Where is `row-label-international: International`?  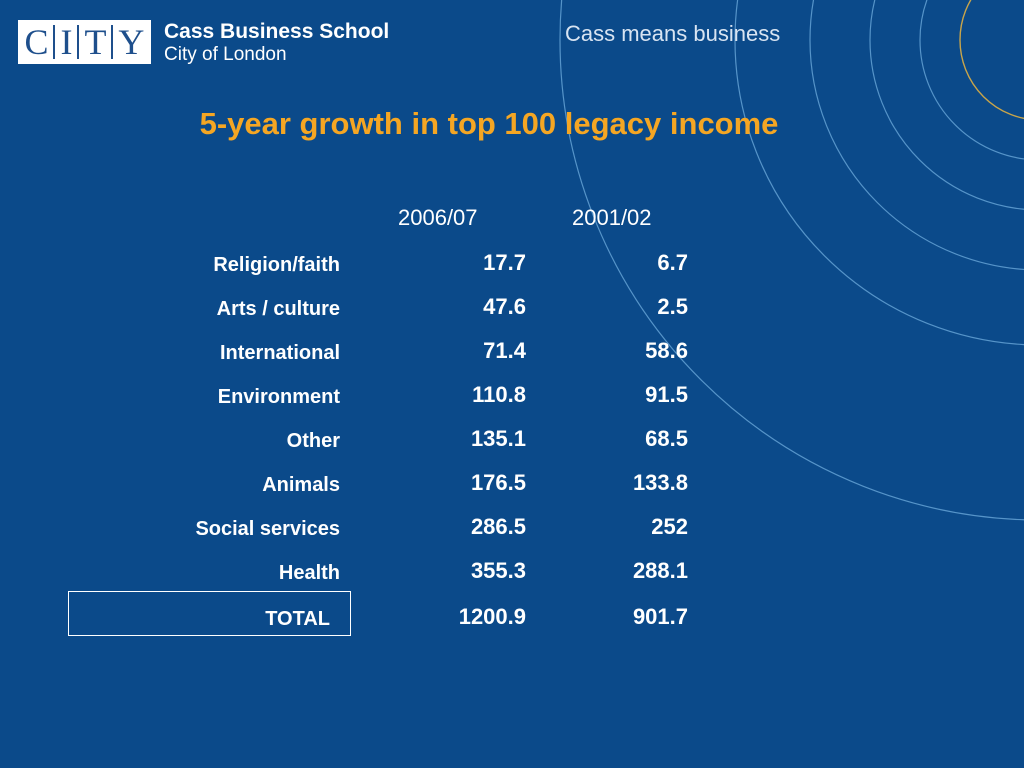
row-label-international: International is located at coordinates (279, 353).